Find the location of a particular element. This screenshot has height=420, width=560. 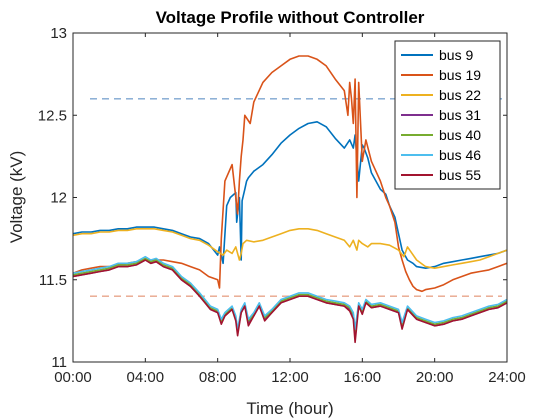

chart-title: Voltage Profile without Controller is located at coordinates (290, 17).